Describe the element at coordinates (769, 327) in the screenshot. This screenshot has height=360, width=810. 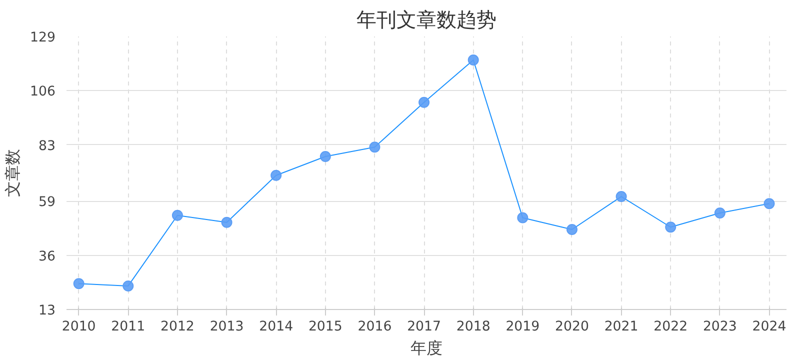
I see `x-tick-label: 2024` at that location.